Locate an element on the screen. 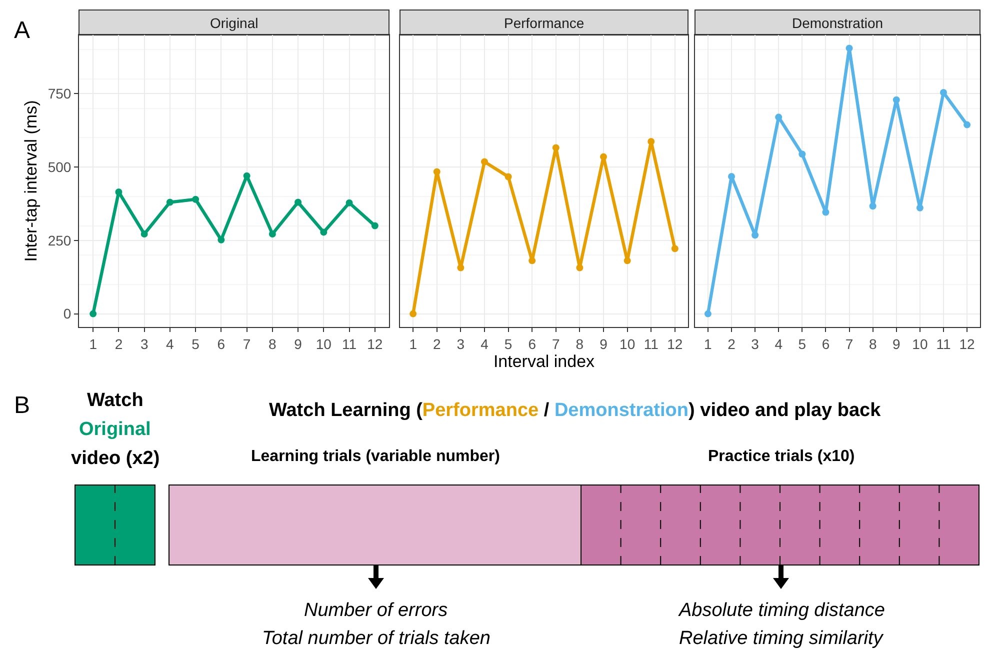  y-tick-label: 250 is located at coordinates (60, 240).